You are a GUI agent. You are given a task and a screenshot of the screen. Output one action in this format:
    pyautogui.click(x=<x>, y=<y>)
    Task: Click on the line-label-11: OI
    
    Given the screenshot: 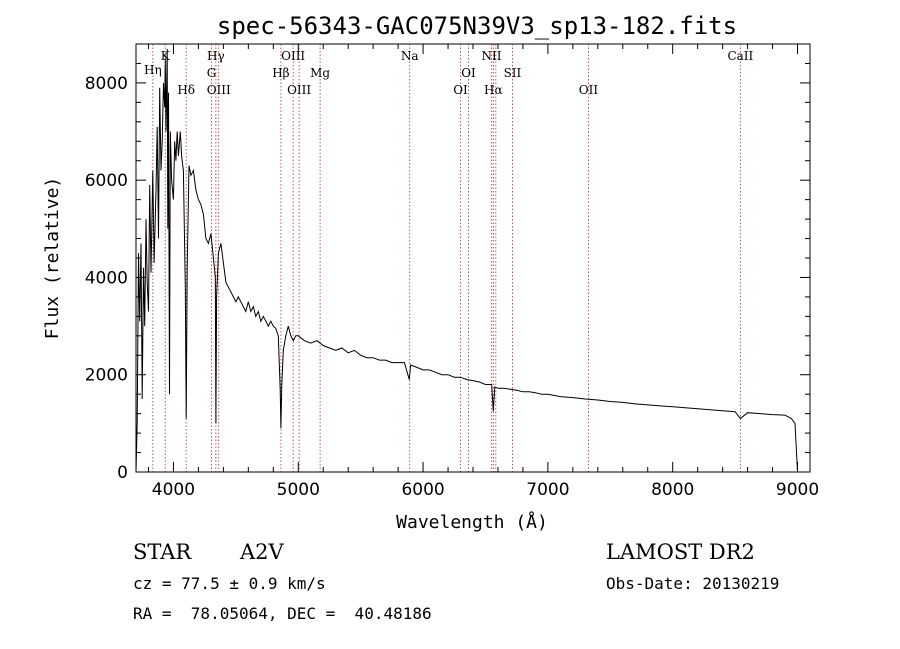 What is the action you would take?
    pyautogui.click(x=460, y=90)
    